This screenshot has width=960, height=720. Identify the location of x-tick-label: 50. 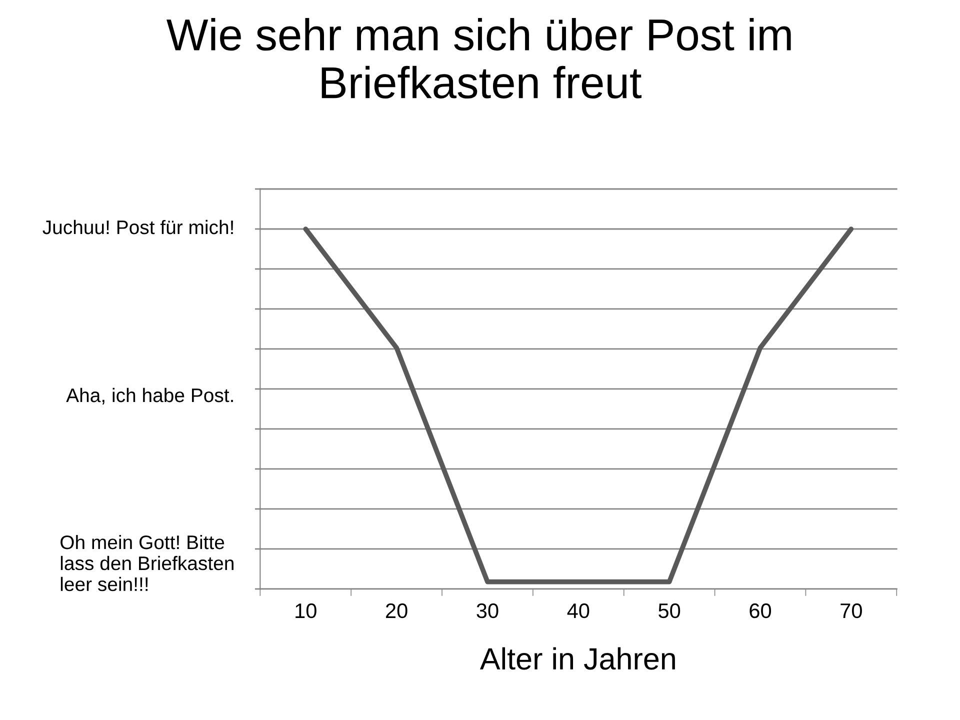
(669, 610).